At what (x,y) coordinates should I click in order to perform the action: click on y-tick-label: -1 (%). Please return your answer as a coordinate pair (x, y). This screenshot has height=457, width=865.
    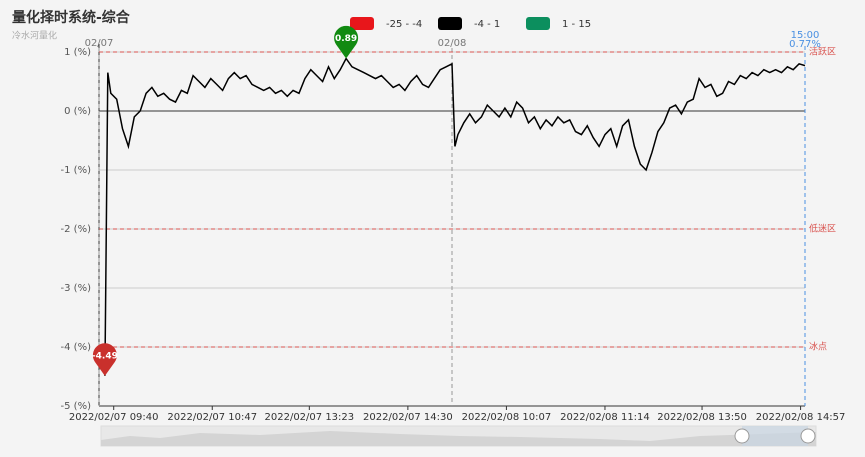
    Looking at the image, I should click on (76, 170).